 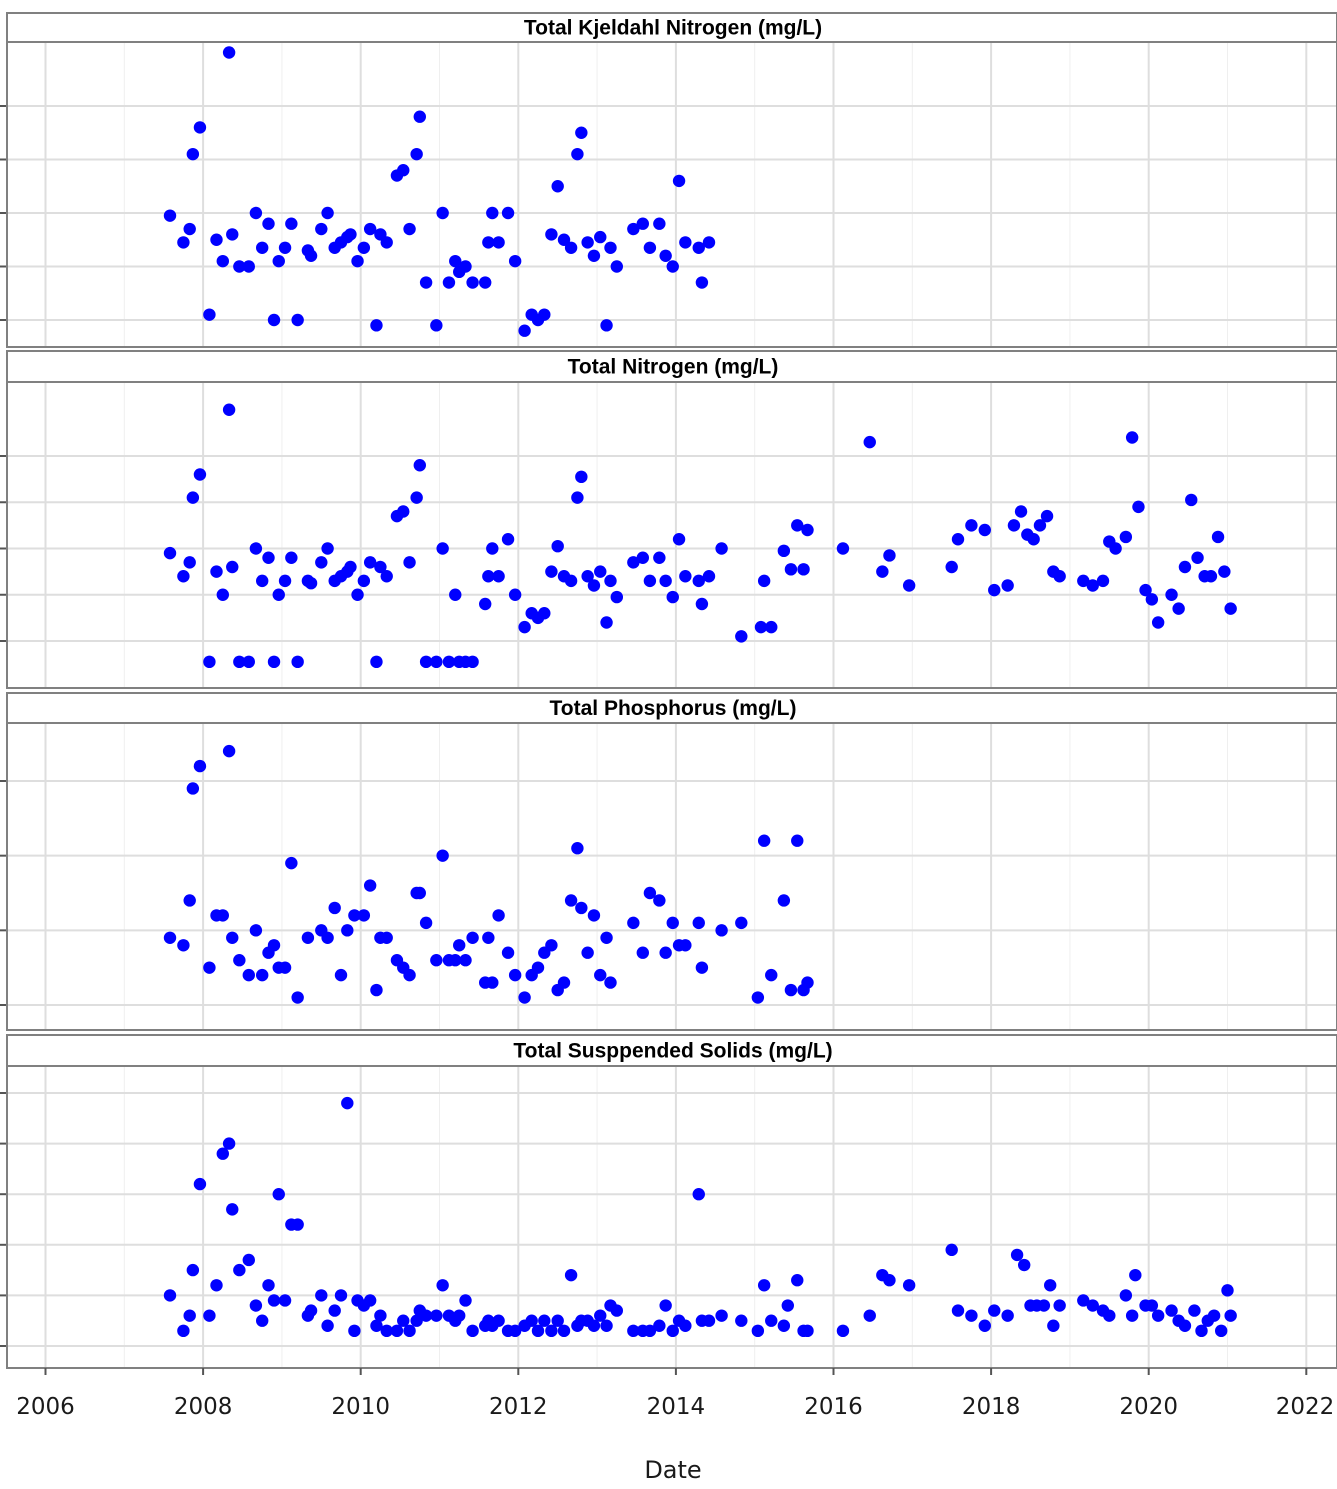 What do you see at coordinates (673, 367) in the screenshot?
I see `panel-title: Total Nitrogen (mg/L)` at bounding box center [673, 367].